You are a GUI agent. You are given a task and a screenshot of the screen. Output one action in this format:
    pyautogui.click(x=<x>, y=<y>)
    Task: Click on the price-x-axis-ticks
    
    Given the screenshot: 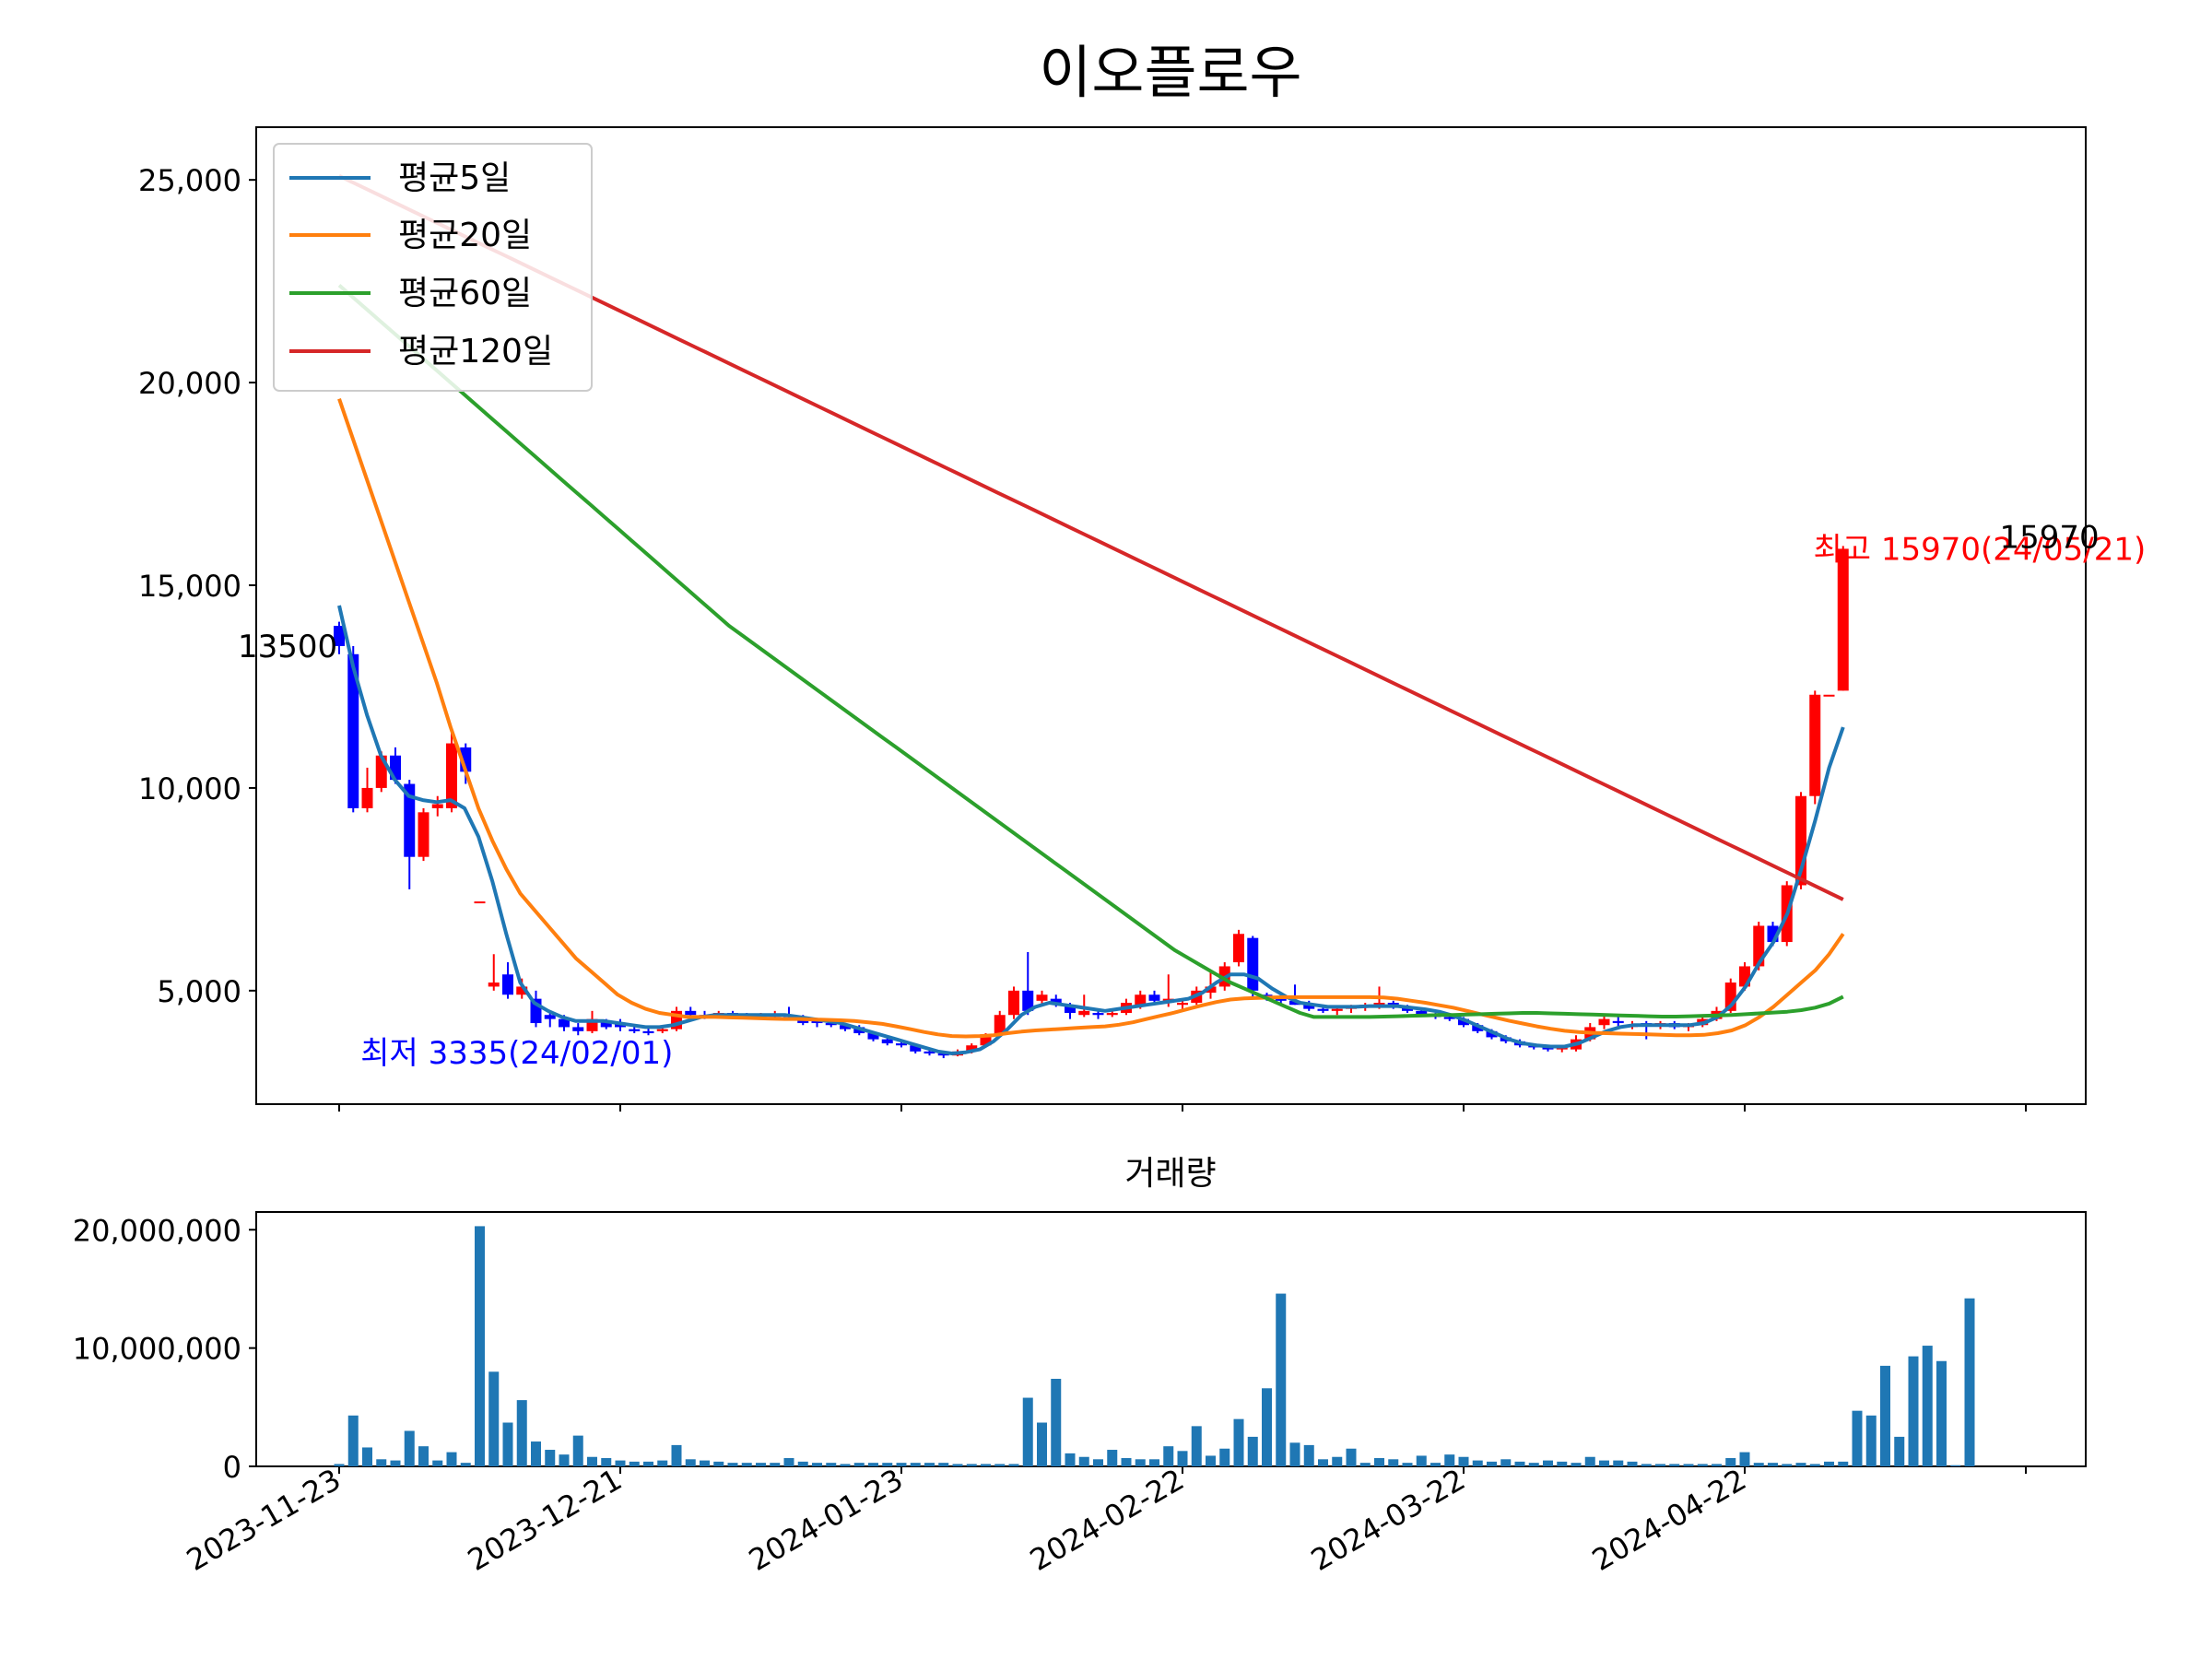 What is the action you would take?
    pyautogui.click(x=1182, y=1108)
    